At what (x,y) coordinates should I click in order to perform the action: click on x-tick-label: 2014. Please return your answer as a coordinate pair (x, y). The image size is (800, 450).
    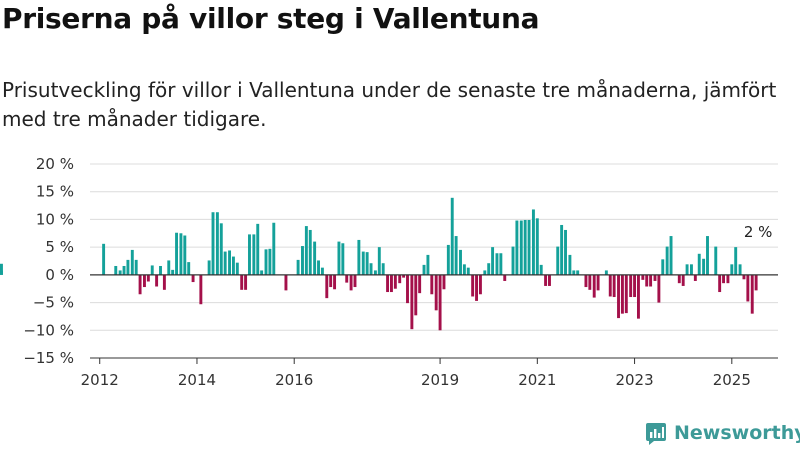
    Looking at the image, I should click on (197, 380).